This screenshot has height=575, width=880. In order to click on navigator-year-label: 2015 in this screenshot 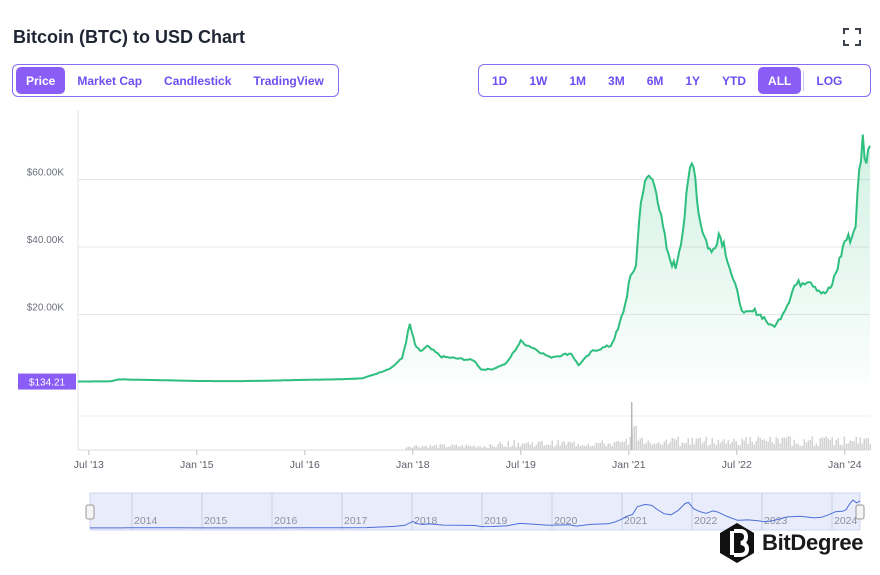, I will do `click(216, 521)`.